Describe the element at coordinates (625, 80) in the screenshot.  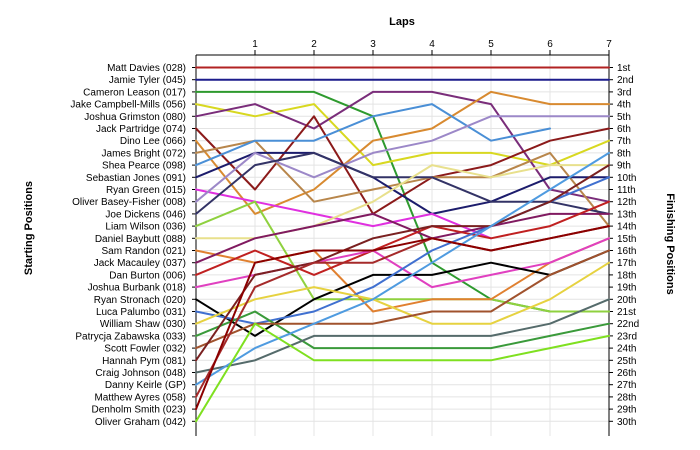
I see `finishing-position-label: 2nd` at that location.